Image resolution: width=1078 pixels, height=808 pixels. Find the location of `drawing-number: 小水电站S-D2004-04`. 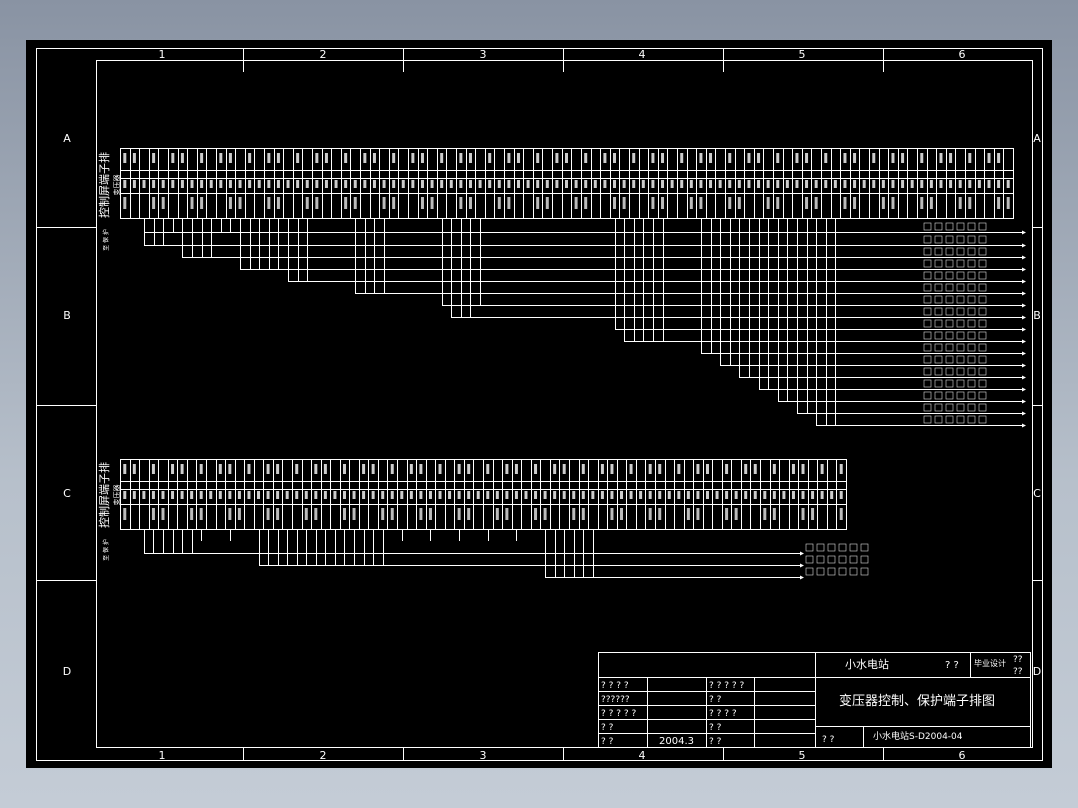

drawing-number: 小水电站S-D2004-04 is located at coordinates (918, 736).